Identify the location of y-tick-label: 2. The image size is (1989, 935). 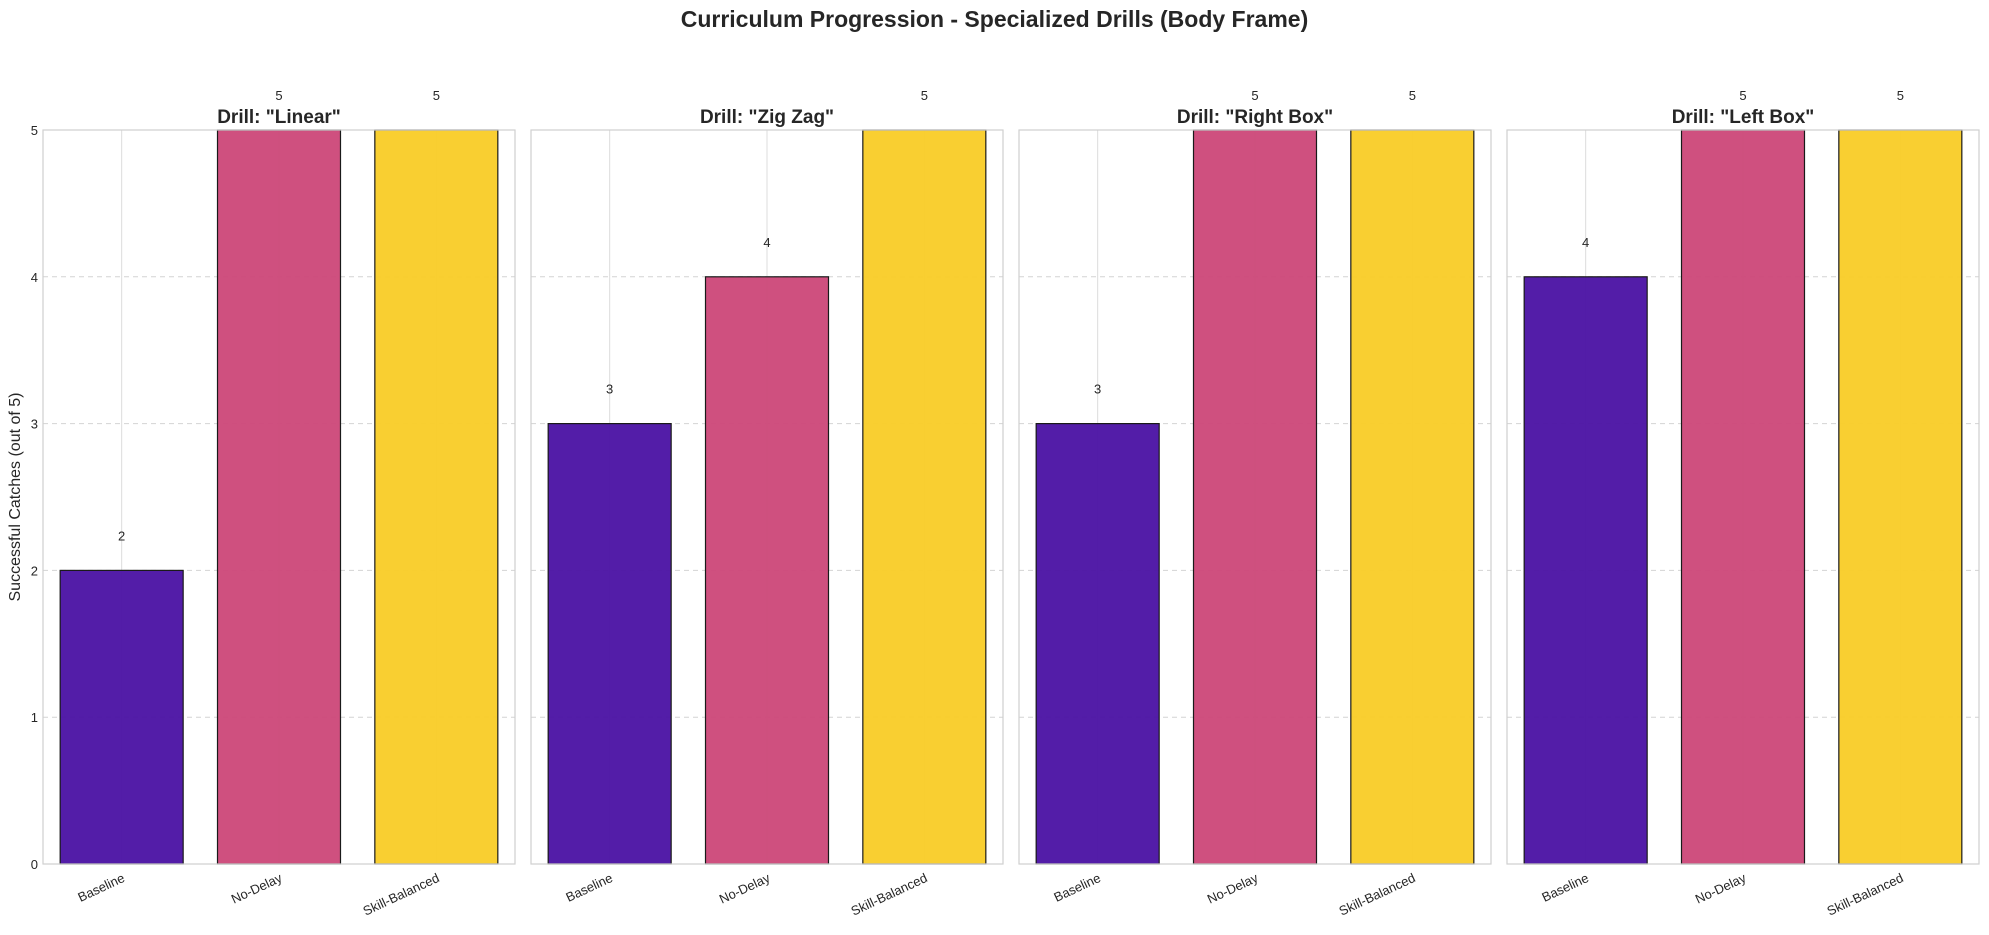
(34, 570).